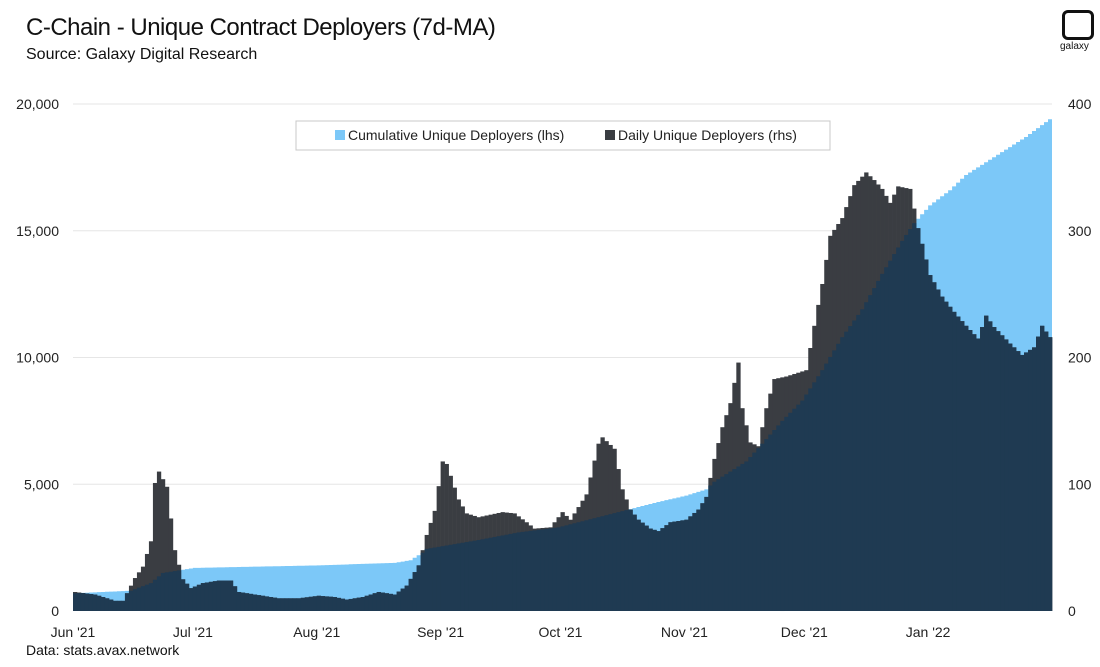  I want to click on legend-swatch-cumulative, so click(340, 135).